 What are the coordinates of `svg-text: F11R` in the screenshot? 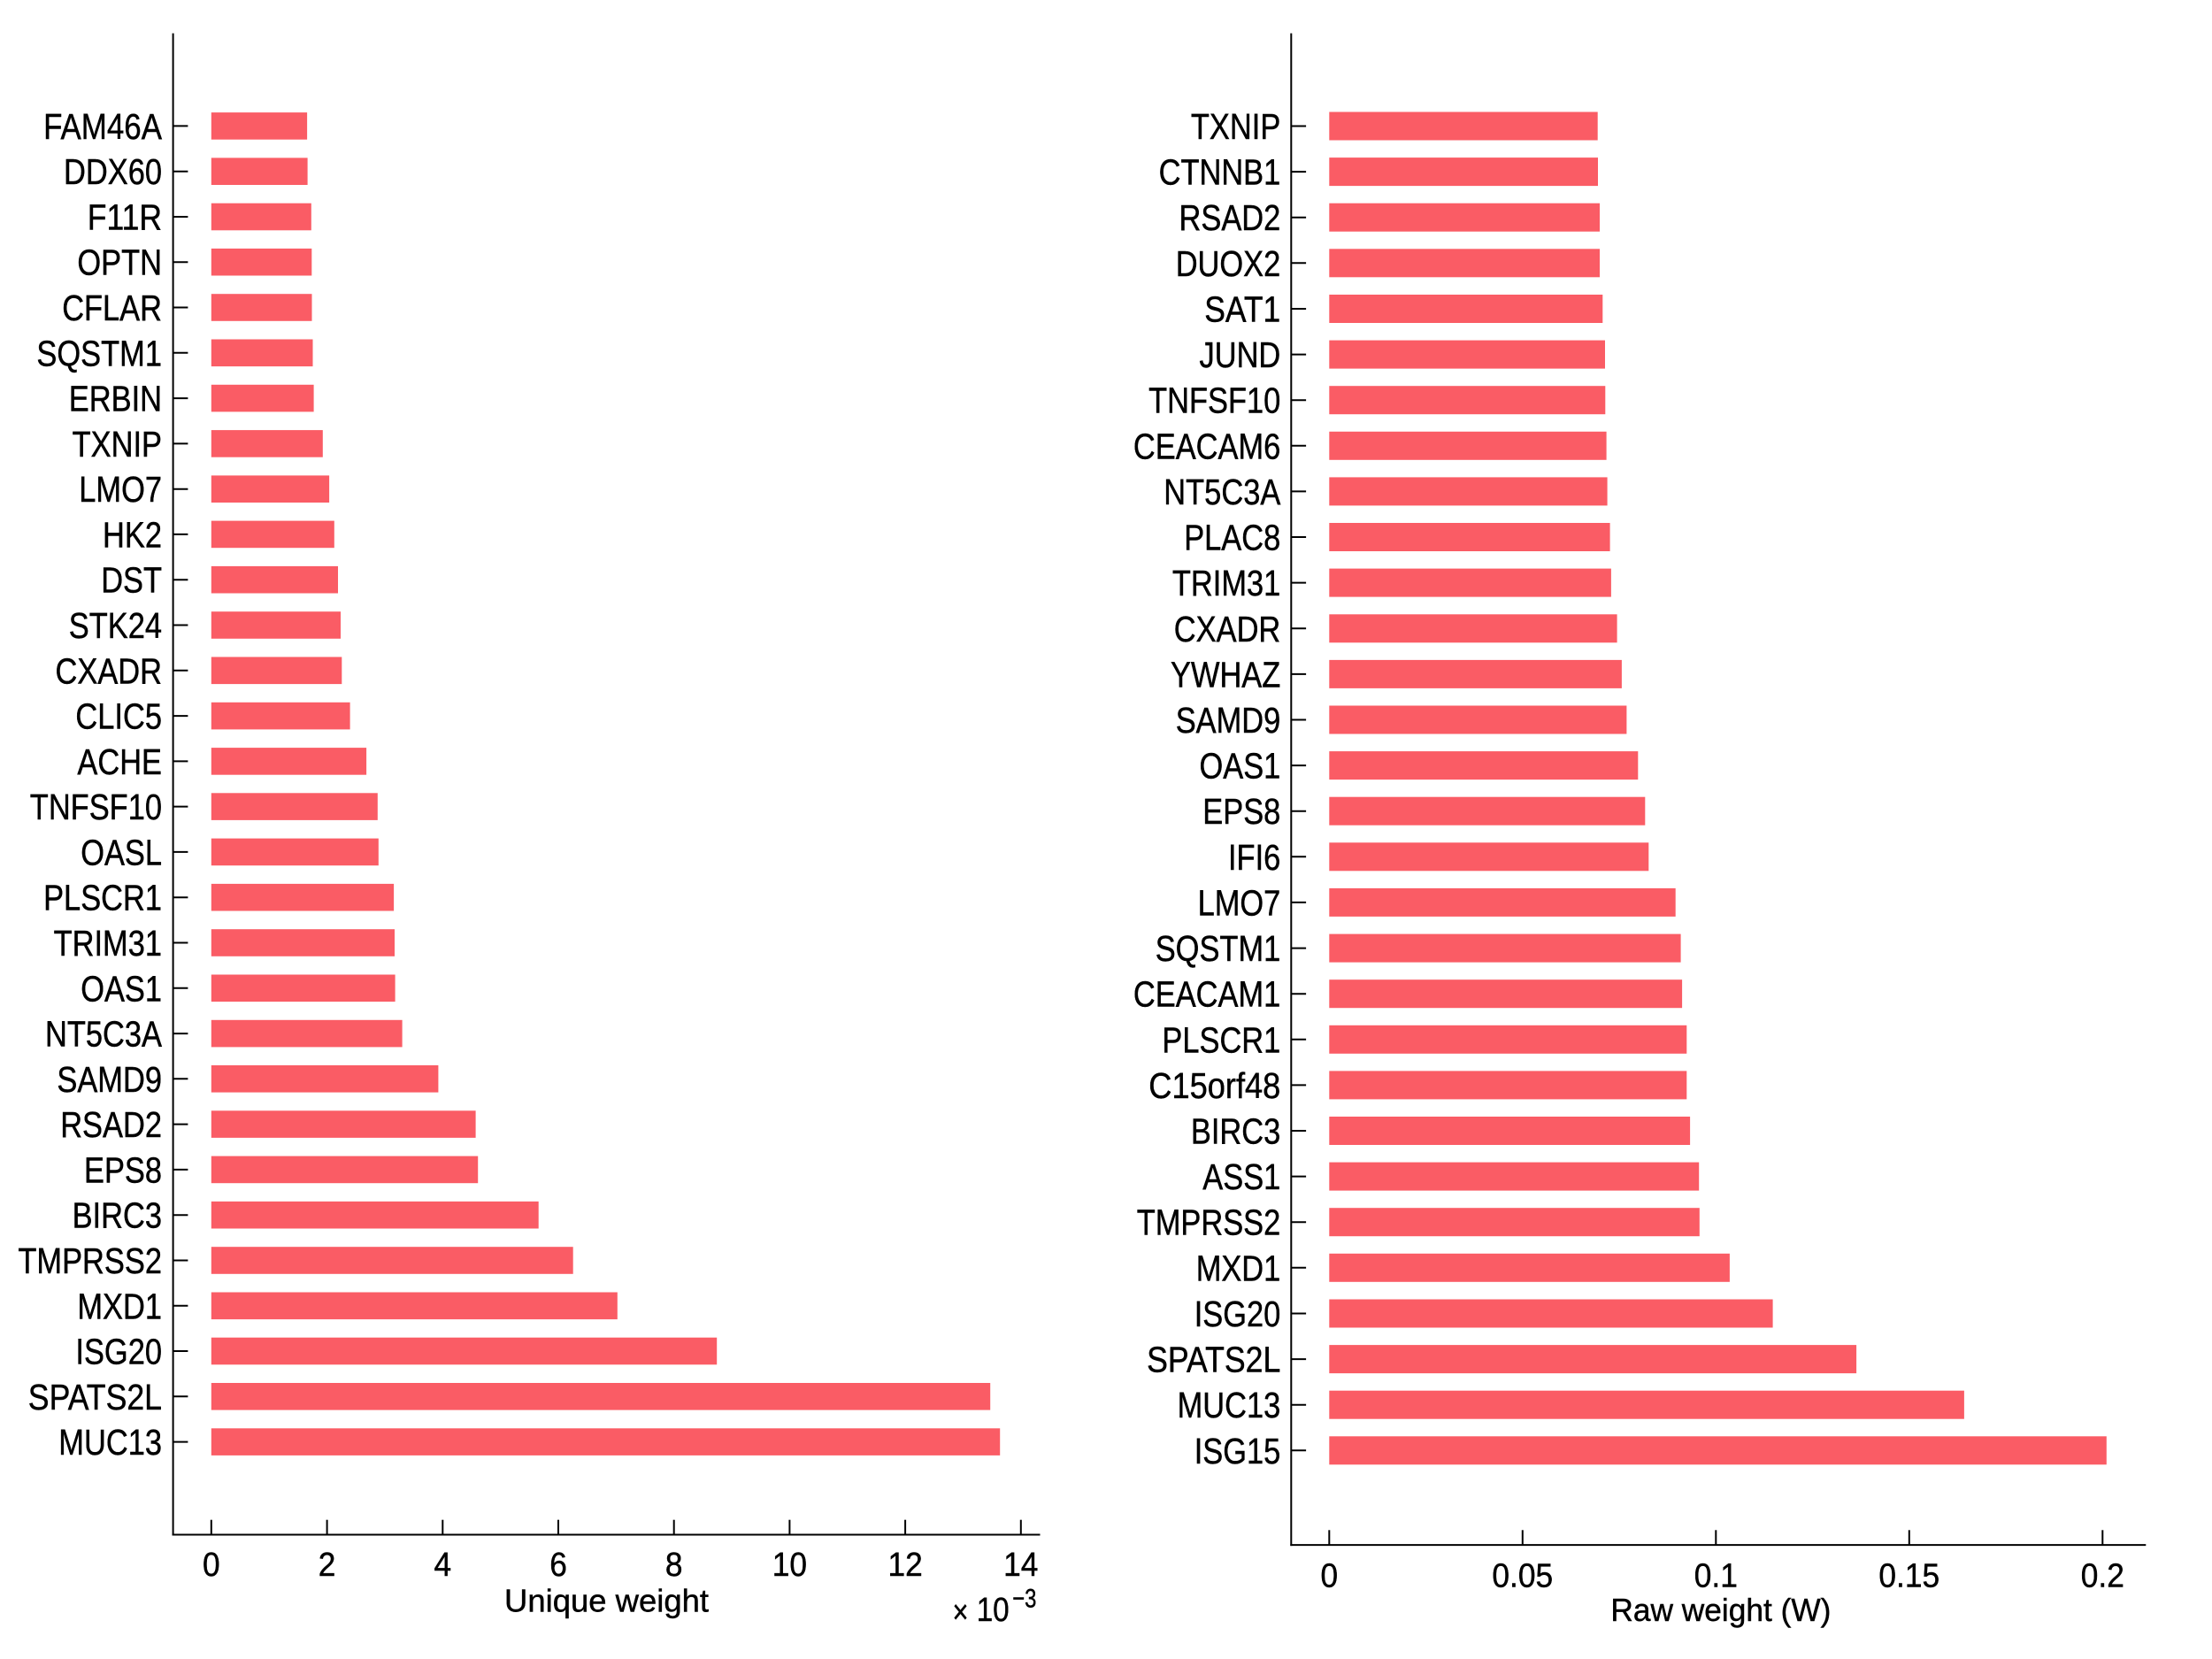 It's located at (125, 218).